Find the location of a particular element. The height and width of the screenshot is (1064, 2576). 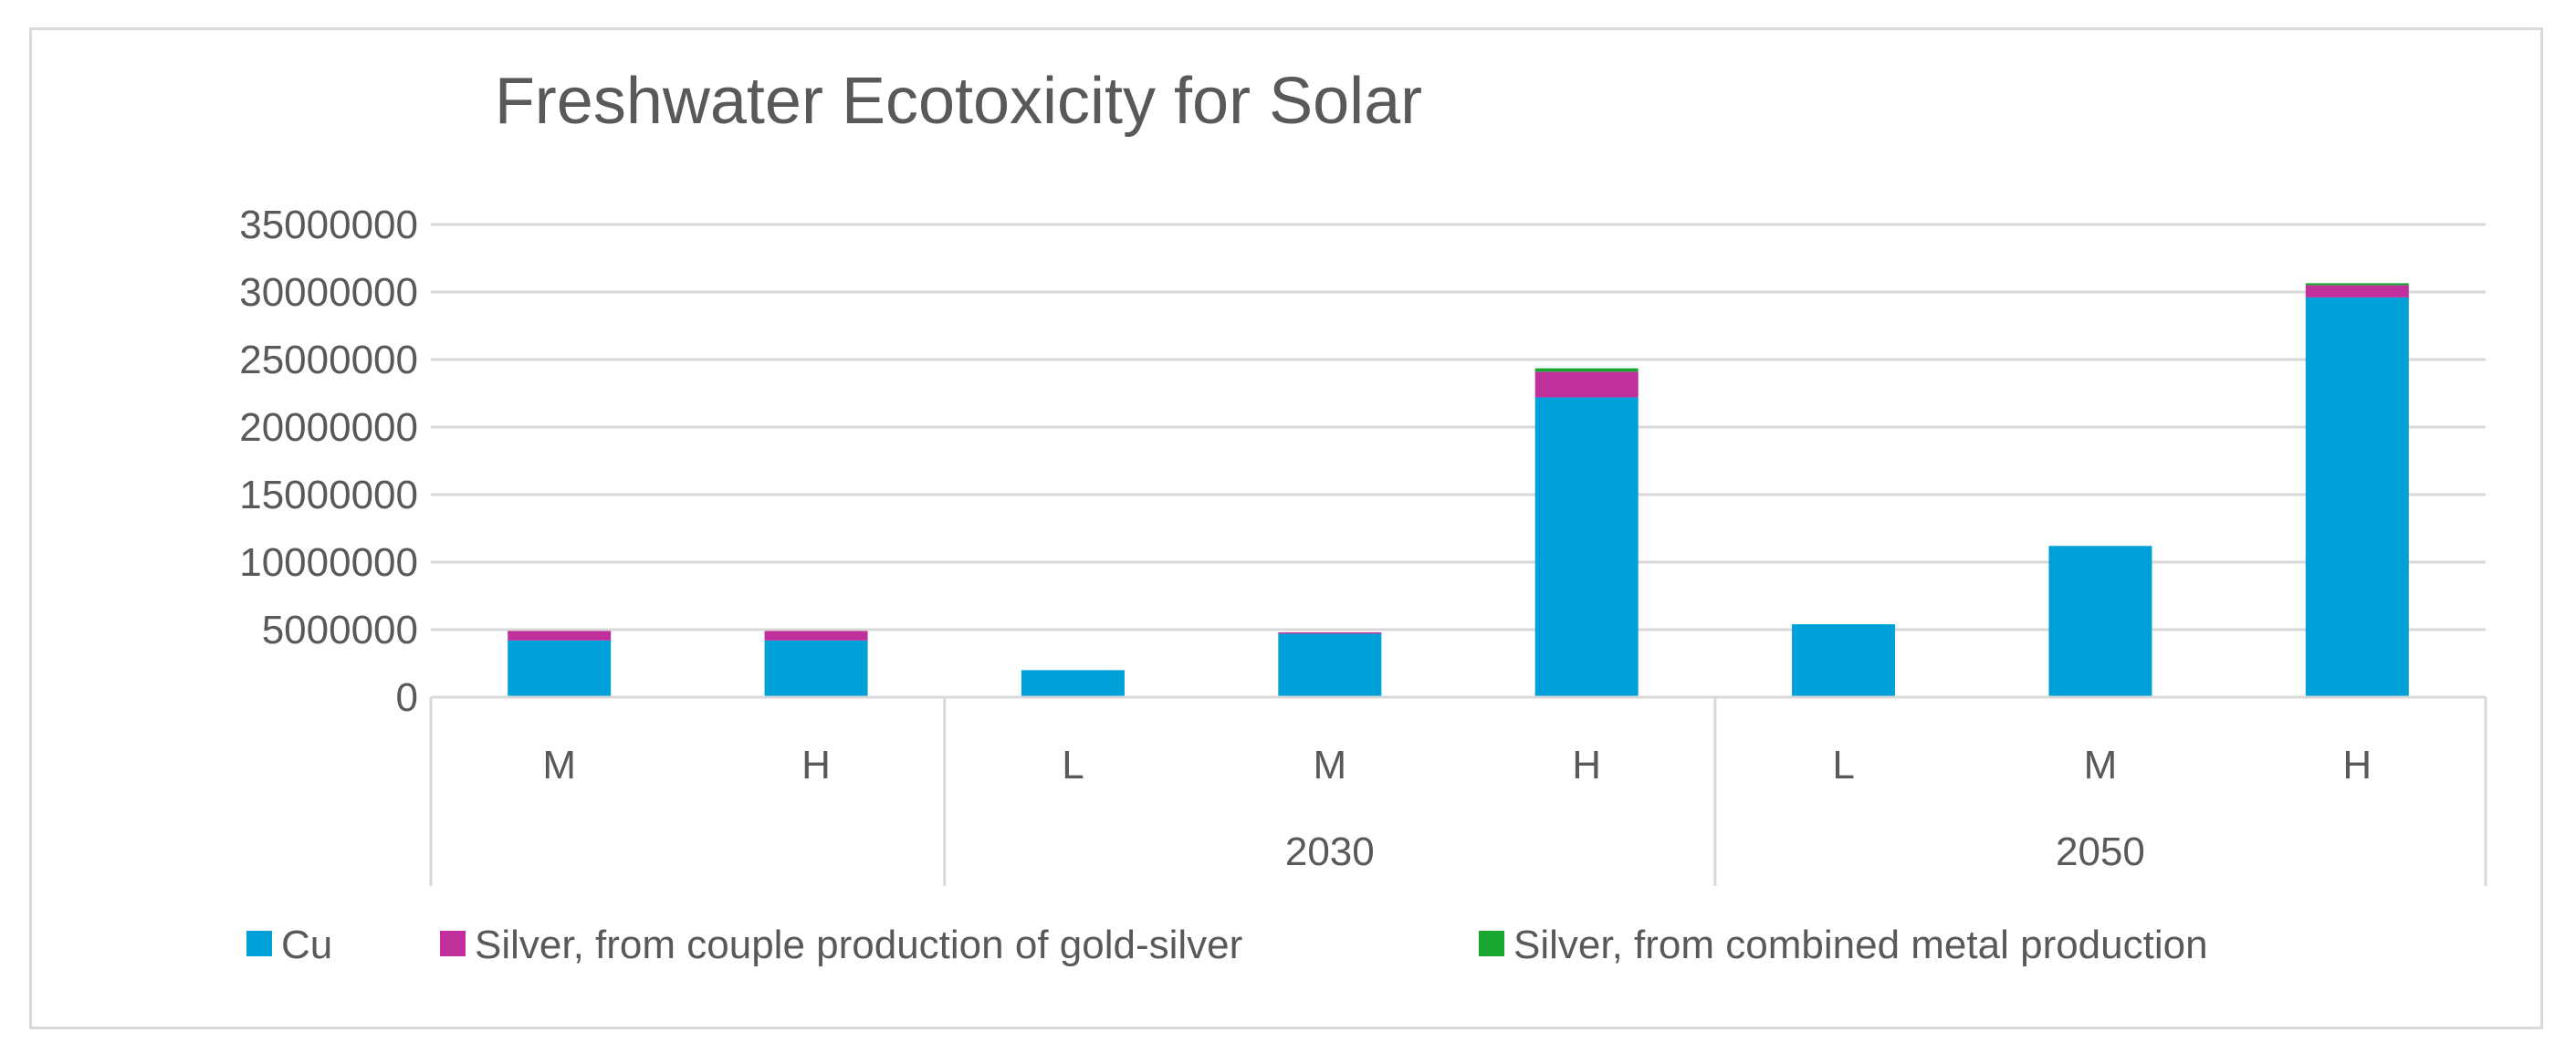

y-tick-label: 25000000 is located at coordinates (328, 360).